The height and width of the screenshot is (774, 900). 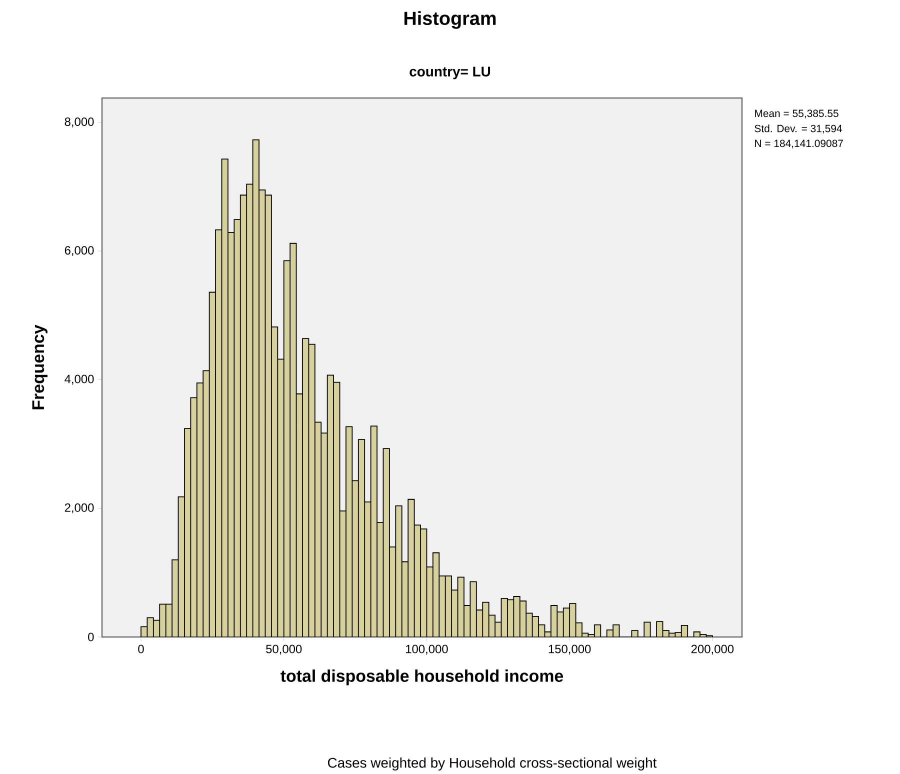 I want to click on text: Std. Dev. = 31,594, so click(x=798, y=129).